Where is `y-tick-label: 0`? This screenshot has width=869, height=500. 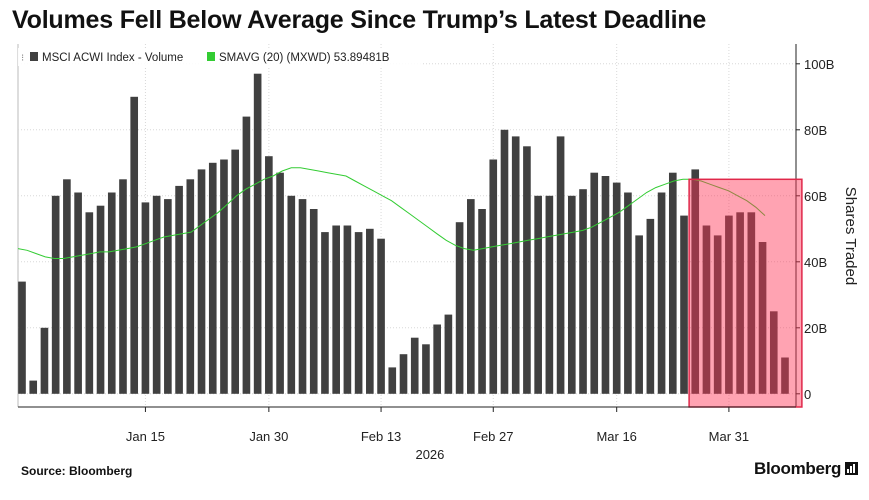 y-tick-label: 0 is located at coordinates (807, 394).